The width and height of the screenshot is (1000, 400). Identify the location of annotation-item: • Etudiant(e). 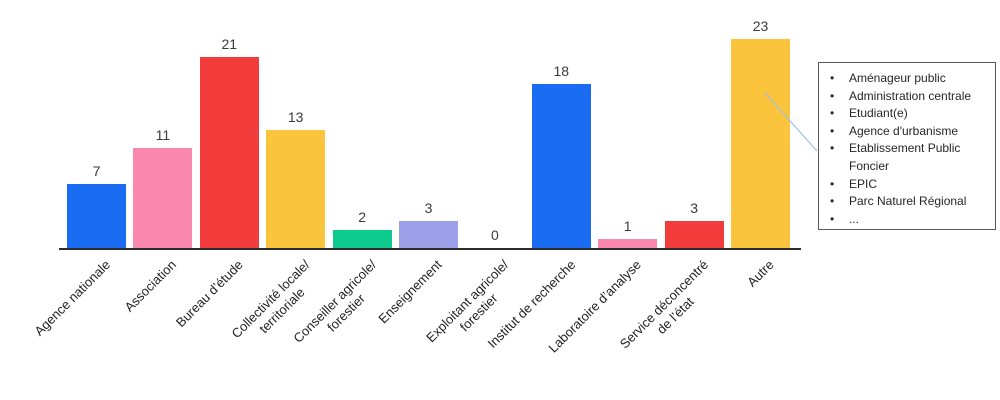
(909, 114).